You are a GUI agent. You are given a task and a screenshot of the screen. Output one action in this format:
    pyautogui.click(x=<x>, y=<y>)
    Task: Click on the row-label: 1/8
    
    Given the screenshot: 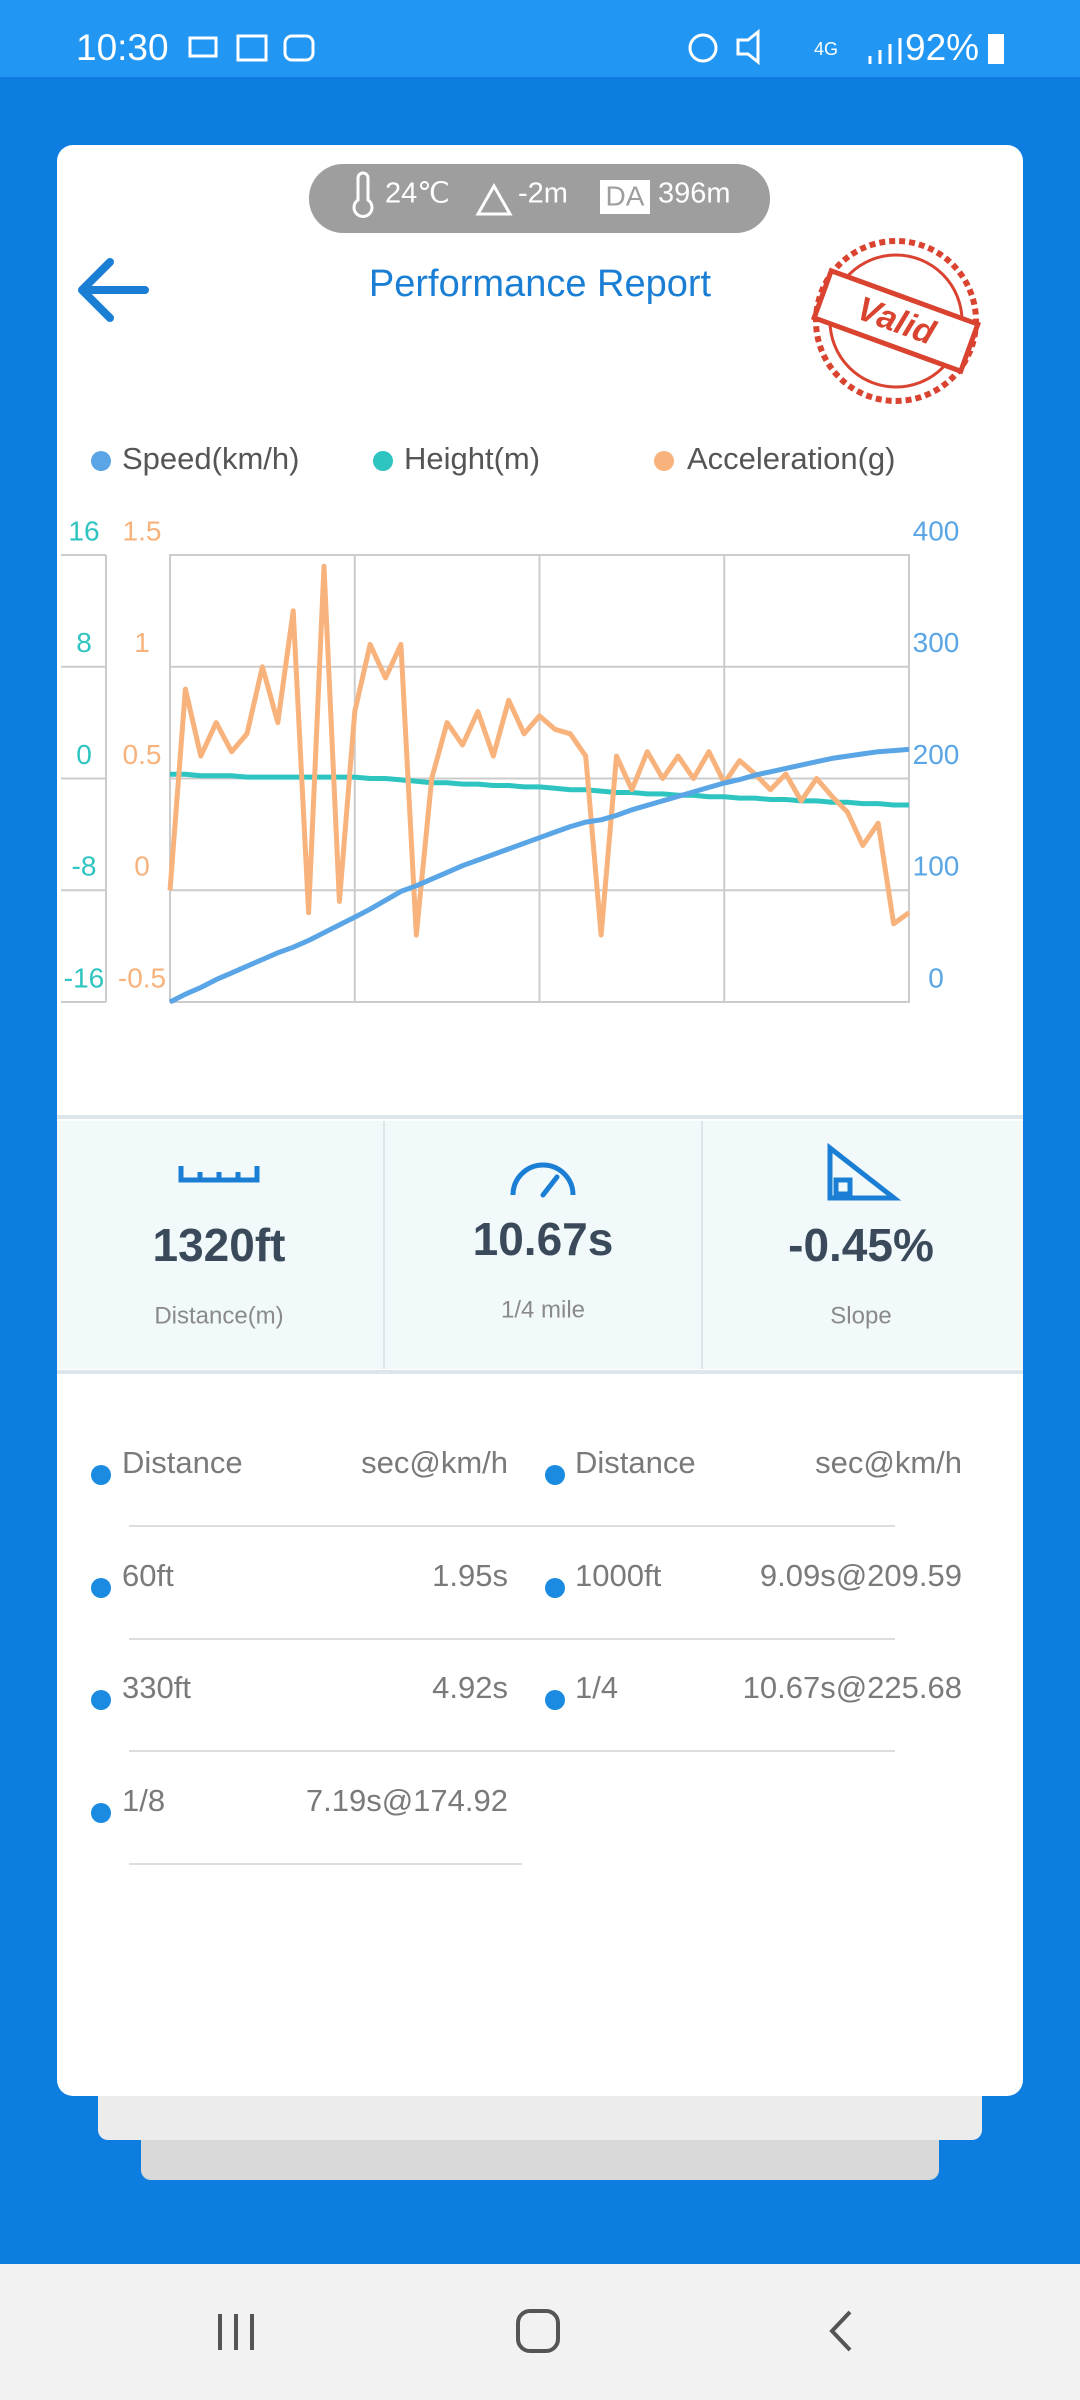 What is the action you would take?
    pyautogui.click(x=143, y=1800)
    